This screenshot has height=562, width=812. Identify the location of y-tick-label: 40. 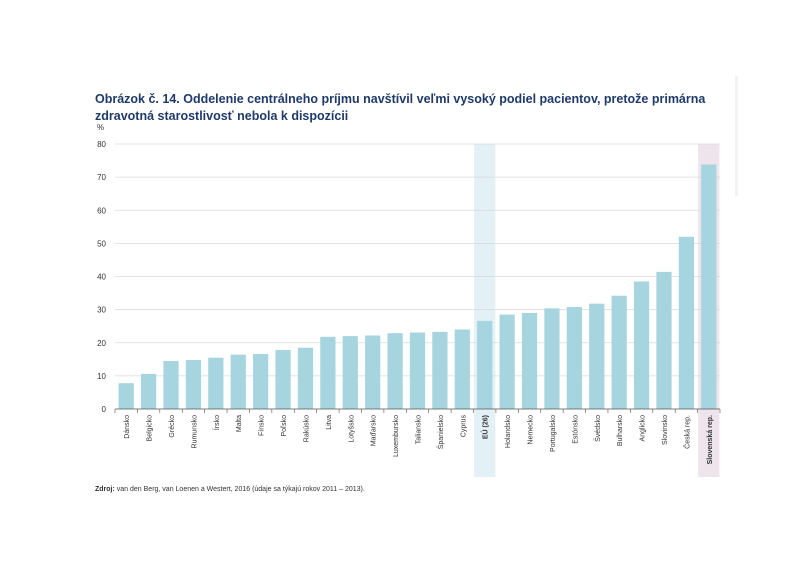
(101, 277).